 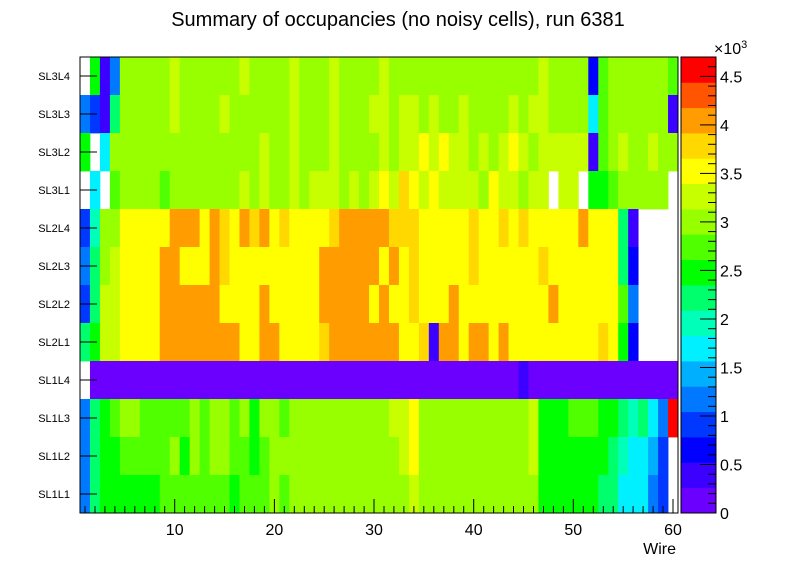 What do you see at coordinates (724, 126) in the screenshot?
I see `color-scale-tick-label: 4` at bounding box center [724, 126].